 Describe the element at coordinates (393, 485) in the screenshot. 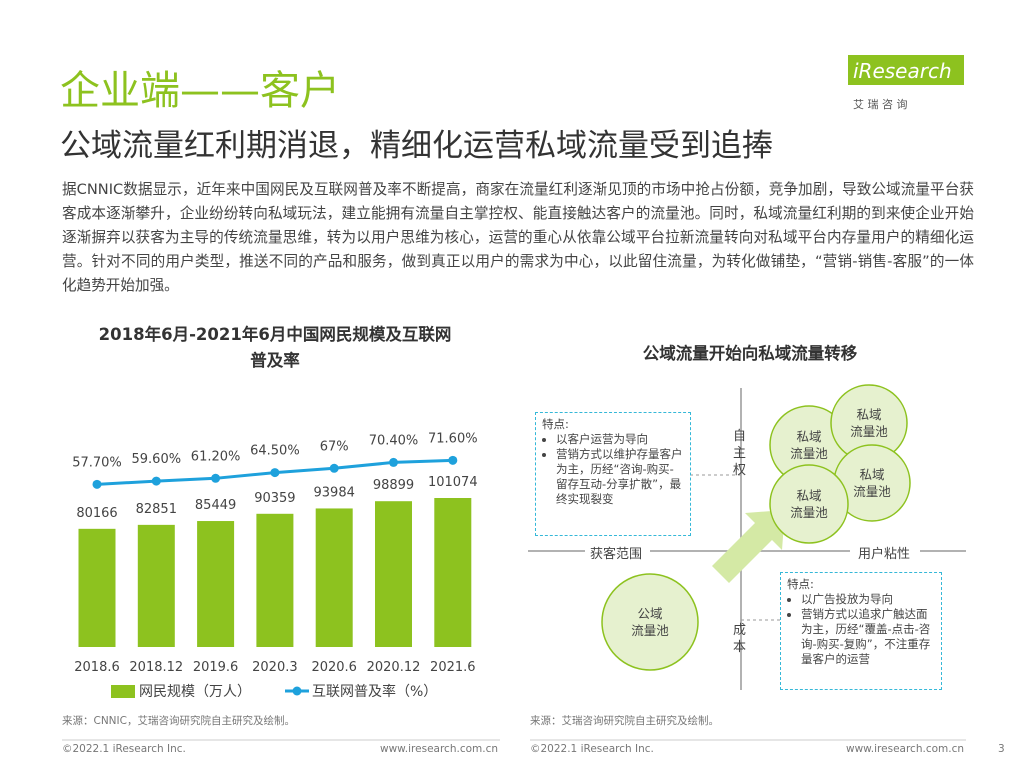

I see `data-label: 98899` at that location.